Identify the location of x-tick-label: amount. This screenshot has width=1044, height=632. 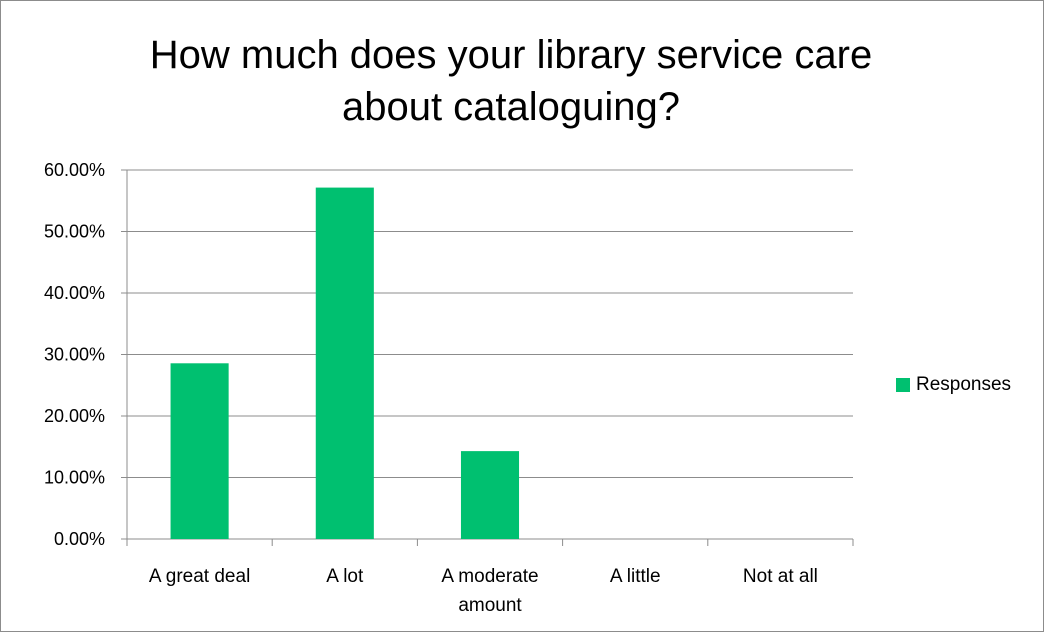
(490, 605).